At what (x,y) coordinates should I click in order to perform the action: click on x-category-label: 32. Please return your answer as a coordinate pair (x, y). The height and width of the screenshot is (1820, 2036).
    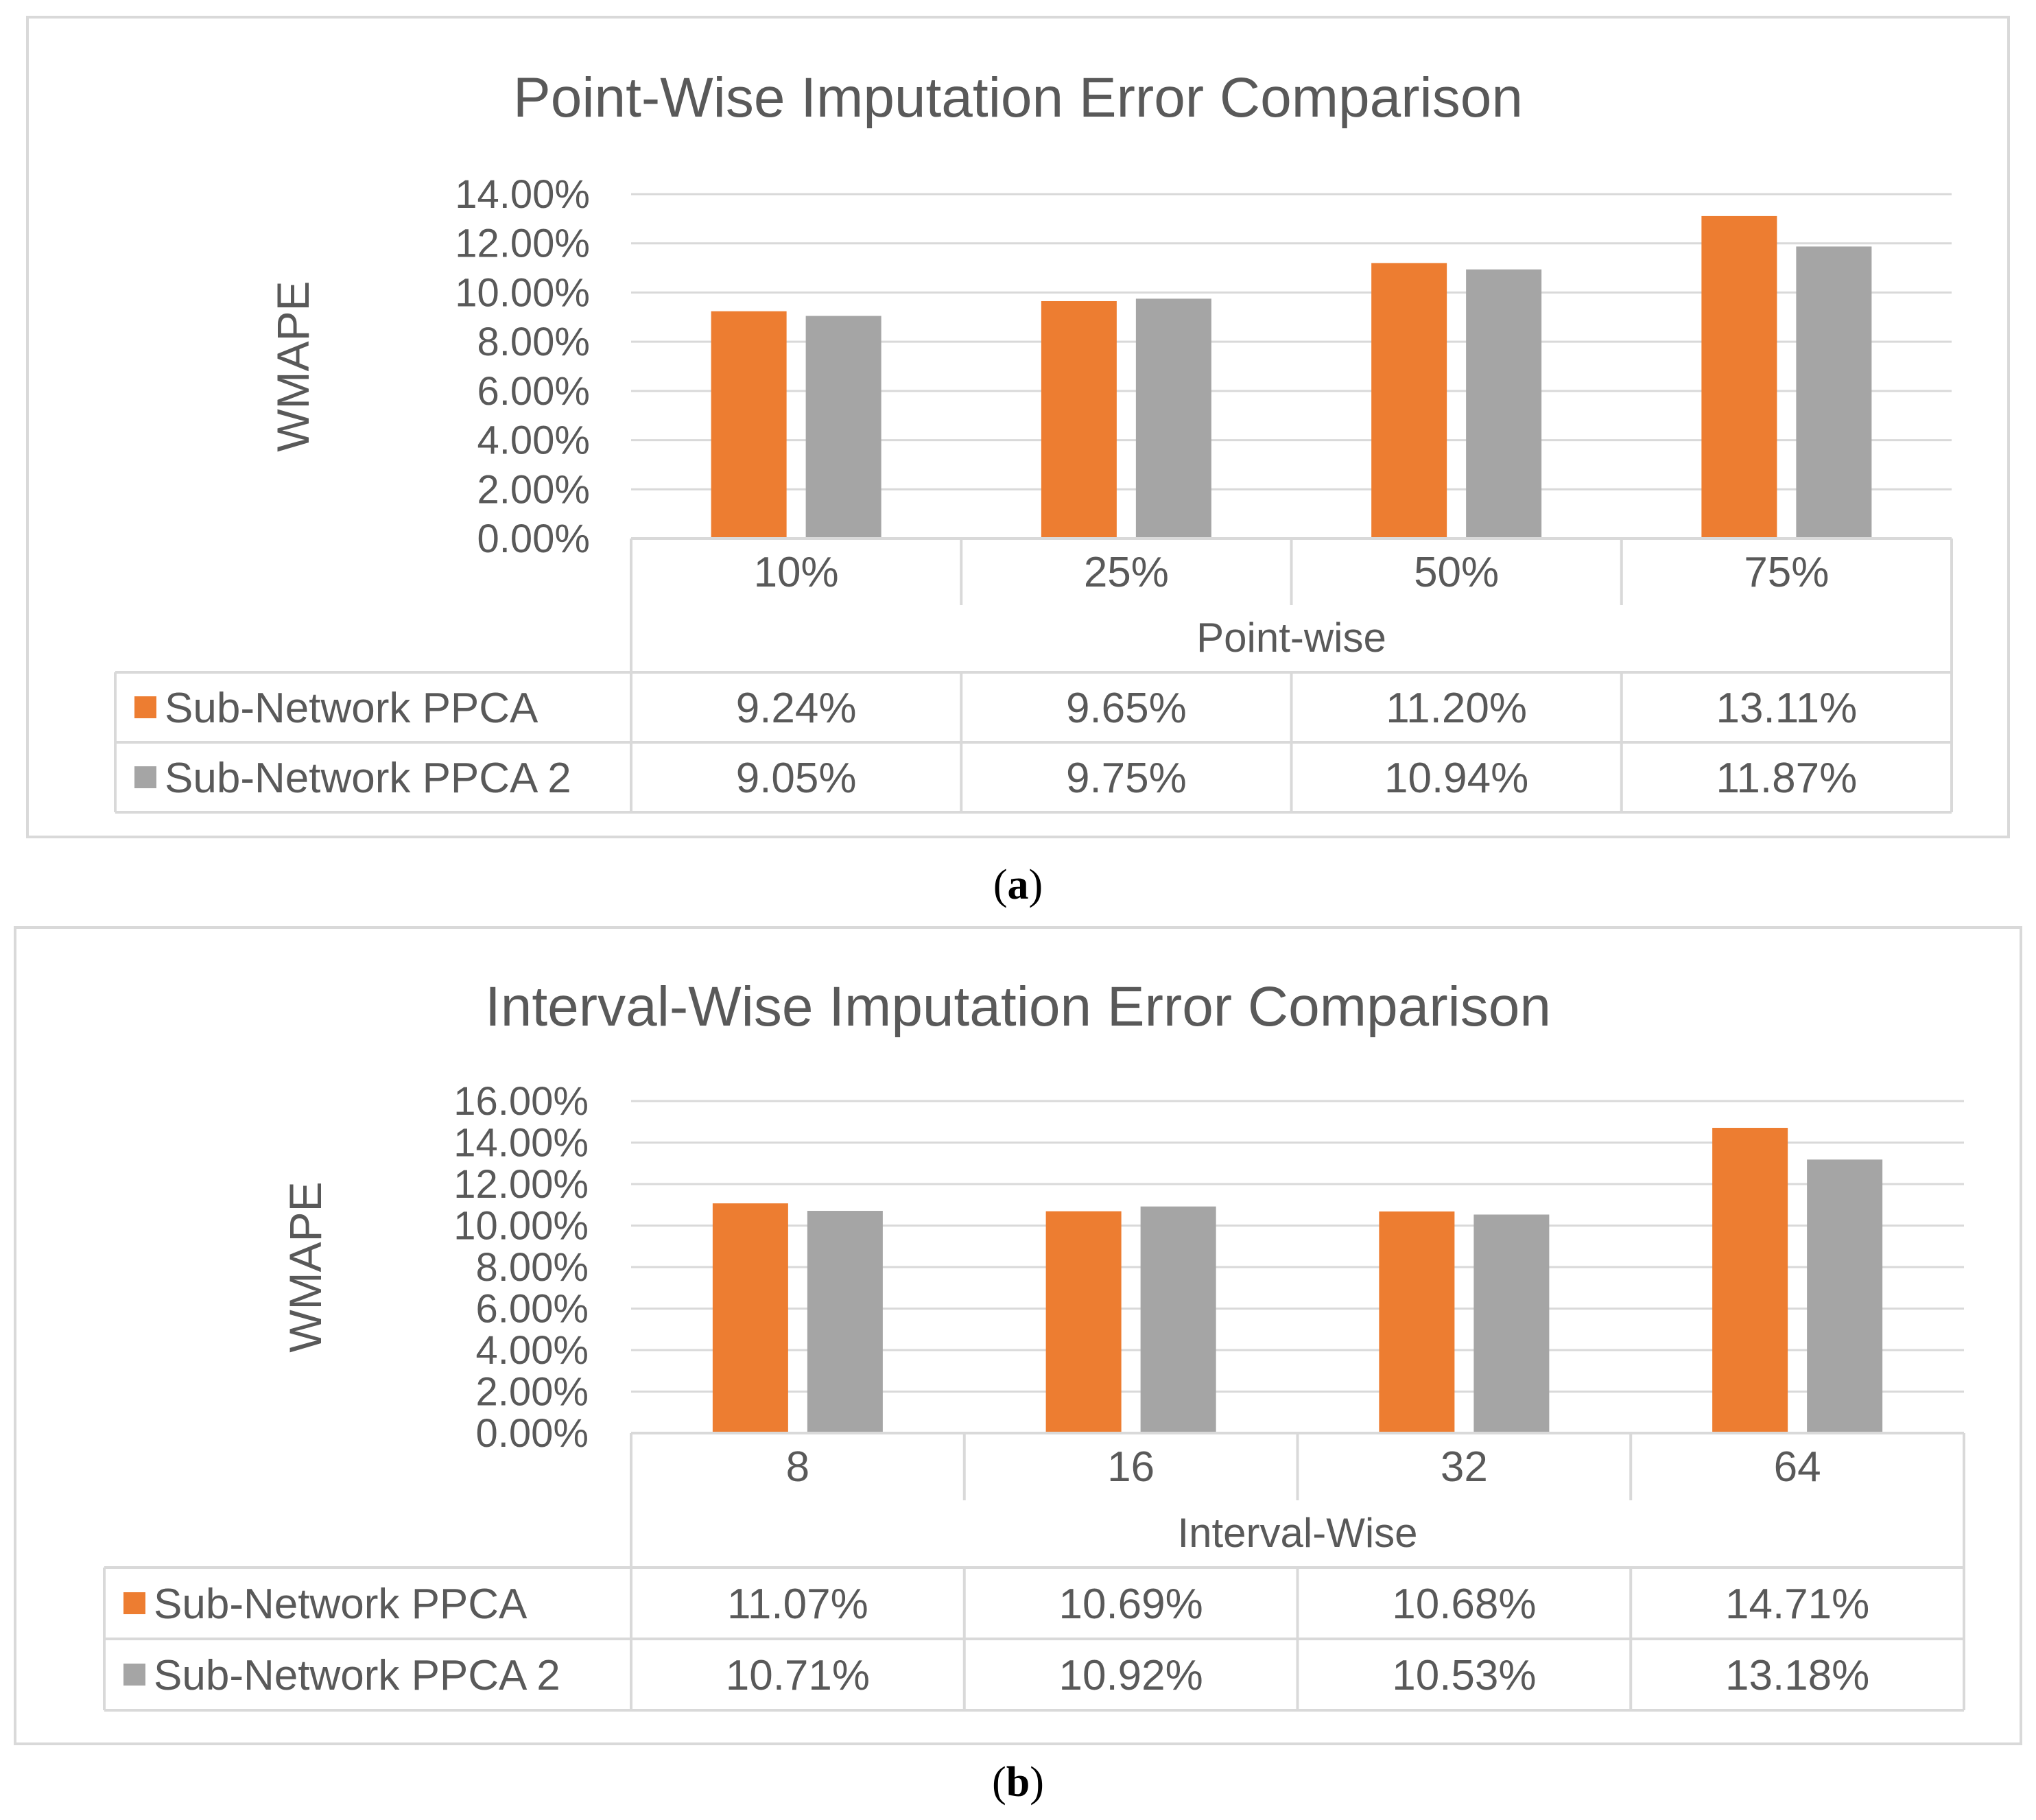
    Looking at the image, I should click on (1464, 1467).